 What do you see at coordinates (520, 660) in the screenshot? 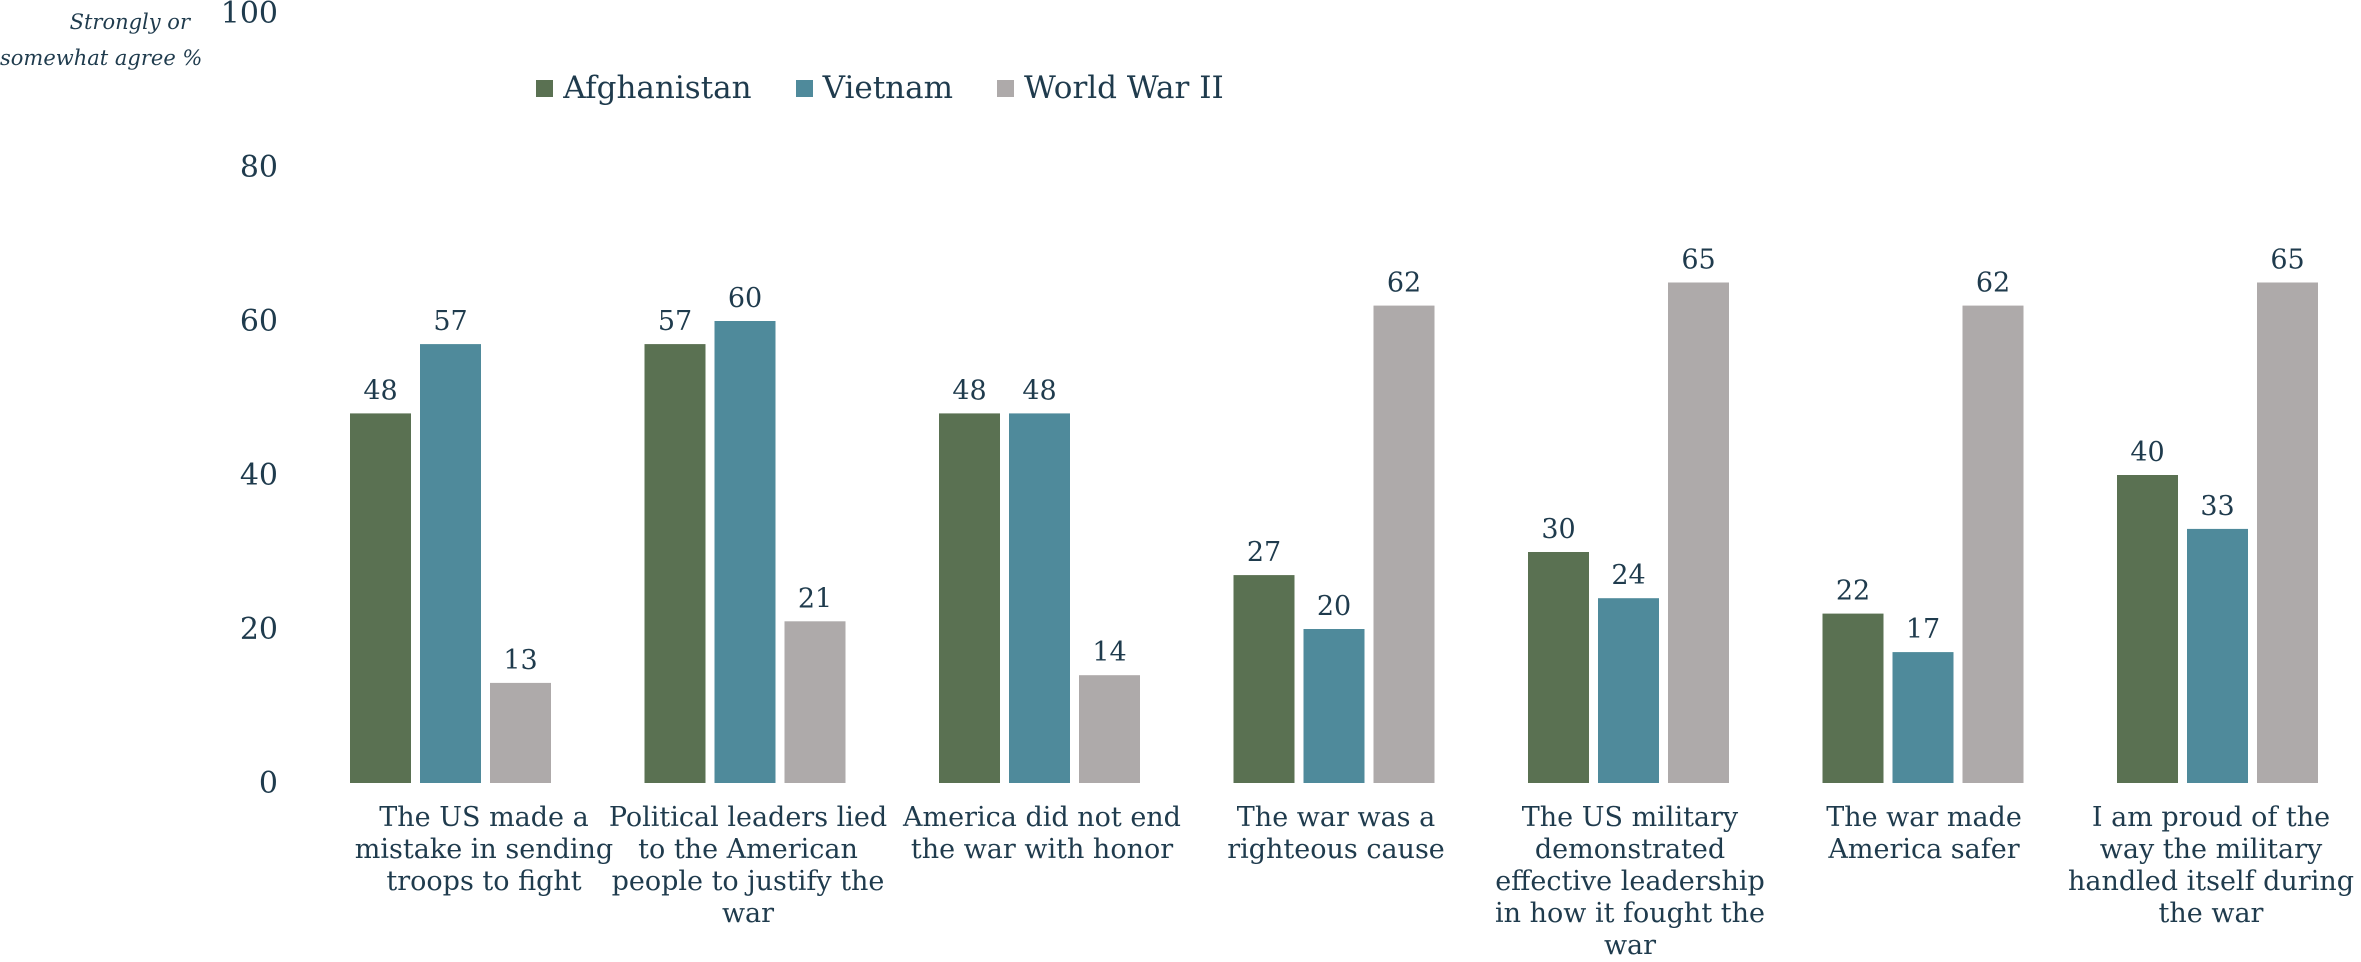
I see `value-label-world-war-ii-1: 13` at bounding box center [520, 660].